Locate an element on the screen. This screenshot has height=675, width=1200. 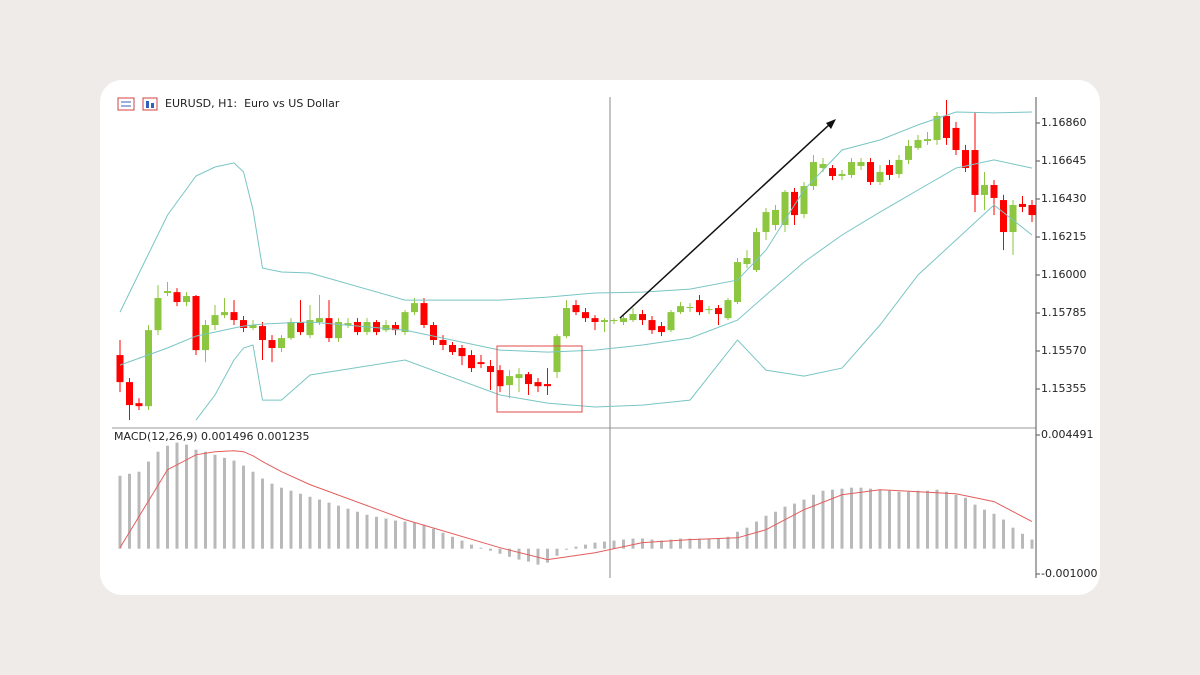
highlight-box is located at coordinates (539, 379).